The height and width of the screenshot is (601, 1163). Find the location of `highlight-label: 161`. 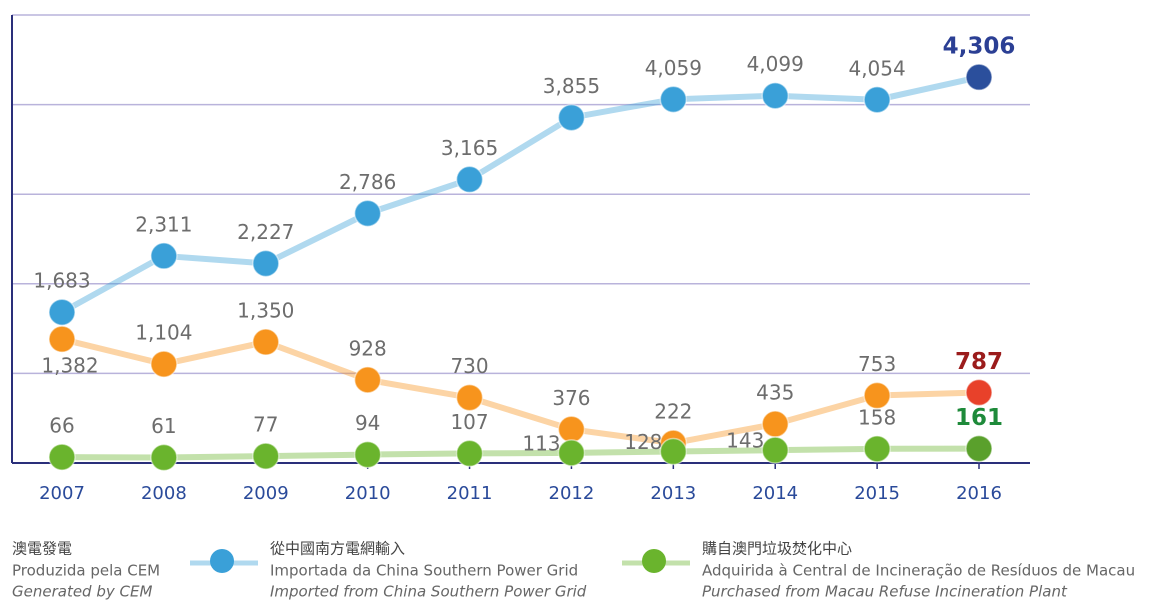

highlight-label: 161 is located at coordinates (979, 418).